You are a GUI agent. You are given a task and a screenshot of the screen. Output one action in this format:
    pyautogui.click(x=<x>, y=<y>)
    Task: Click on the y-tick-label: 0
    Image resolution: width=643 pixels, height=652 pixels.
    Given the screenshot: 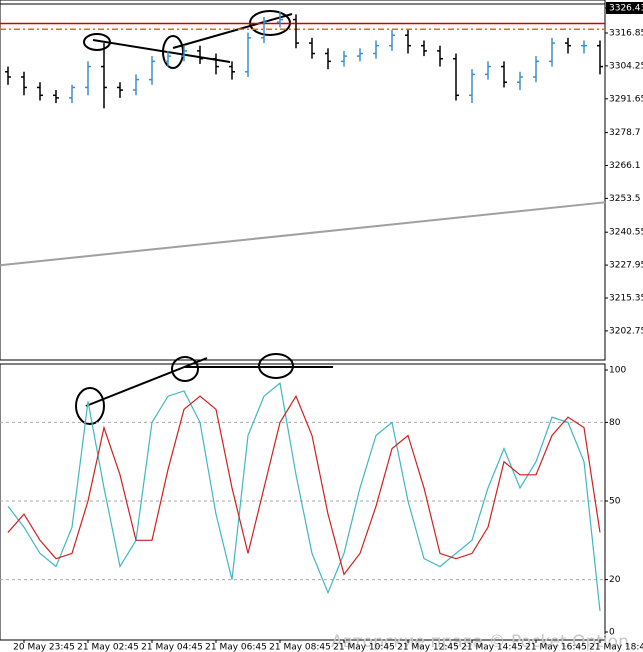 What is the action you would take?
    pyautogui.click(x=612, y=633)
    